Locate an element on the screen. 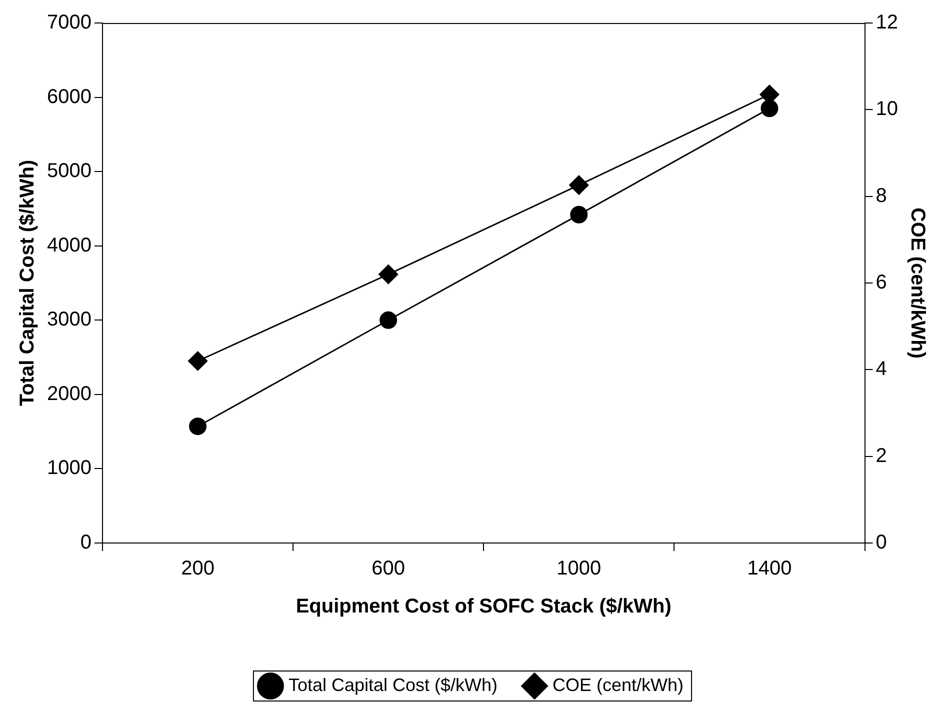 The width and height of the screenshot is (945, 719). x-axis-title: Equipment Cost of SOFC Stack ($/kWh) is located at coordinates (484, 607).